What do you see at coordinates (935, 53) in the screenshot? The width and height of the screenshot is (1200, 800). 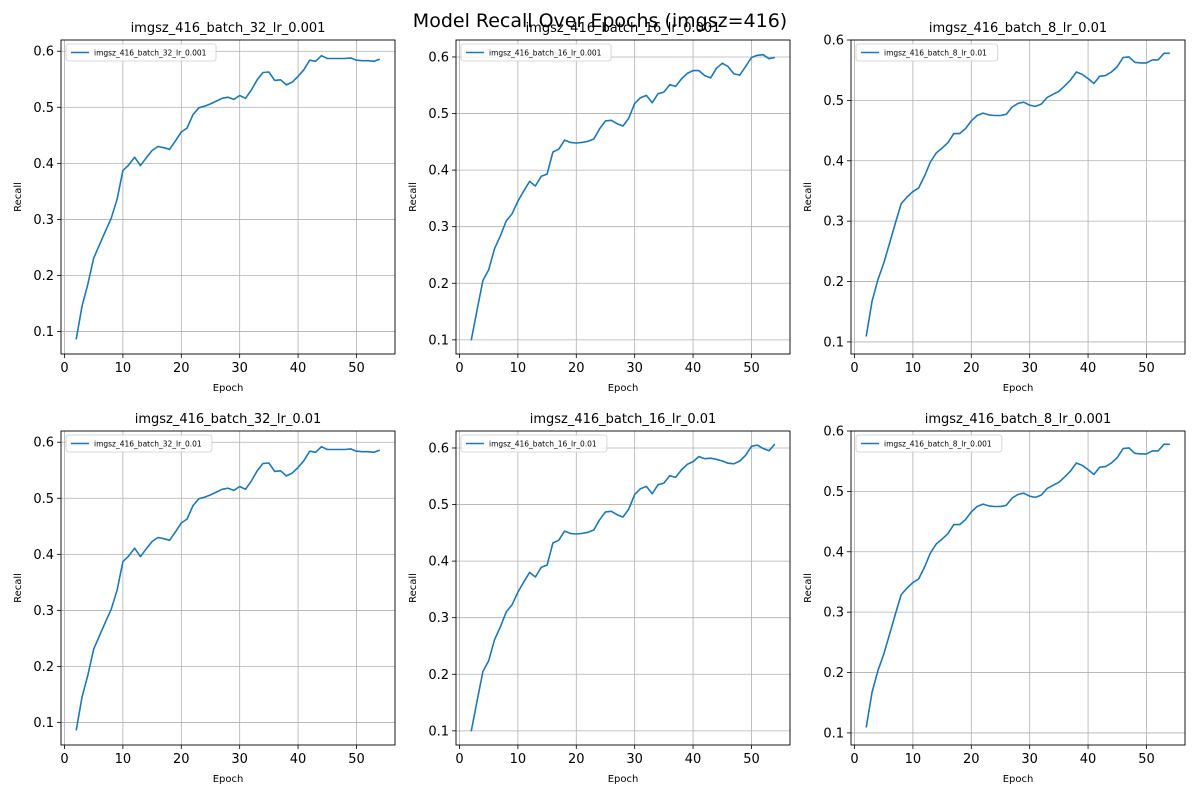 I see `legend-label: imgsz_416_batch_8_lr_0.01` at bounding box center [935, 53].